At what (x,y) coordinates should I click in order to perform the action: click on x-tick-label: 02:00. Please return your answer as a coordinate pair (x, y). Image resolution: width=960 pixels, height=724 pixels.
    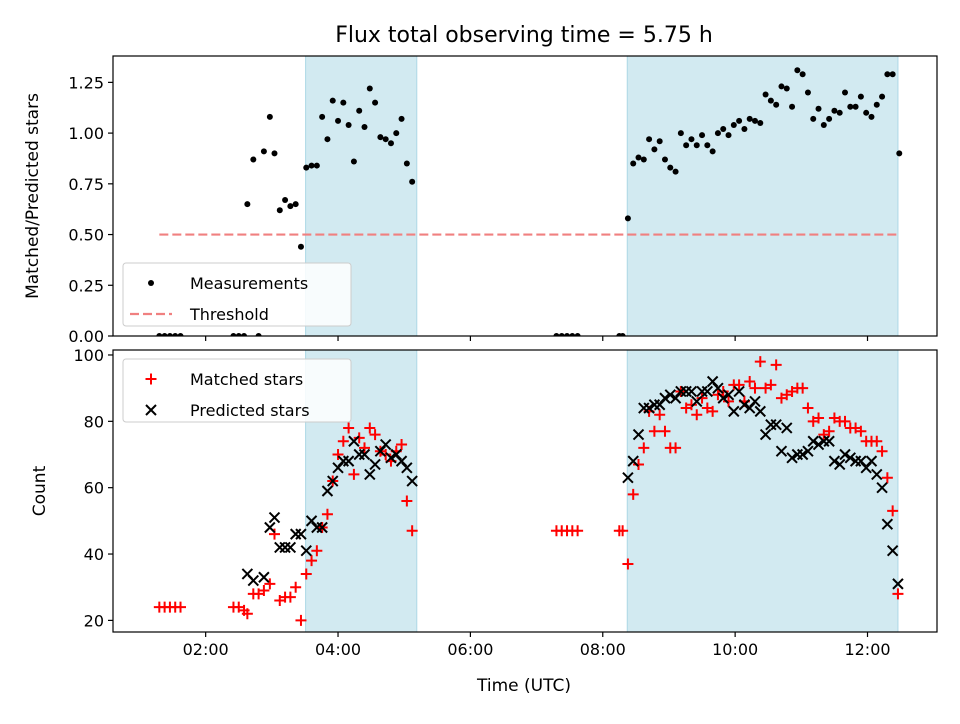
    Looking at the image, I should click on (206, 649).